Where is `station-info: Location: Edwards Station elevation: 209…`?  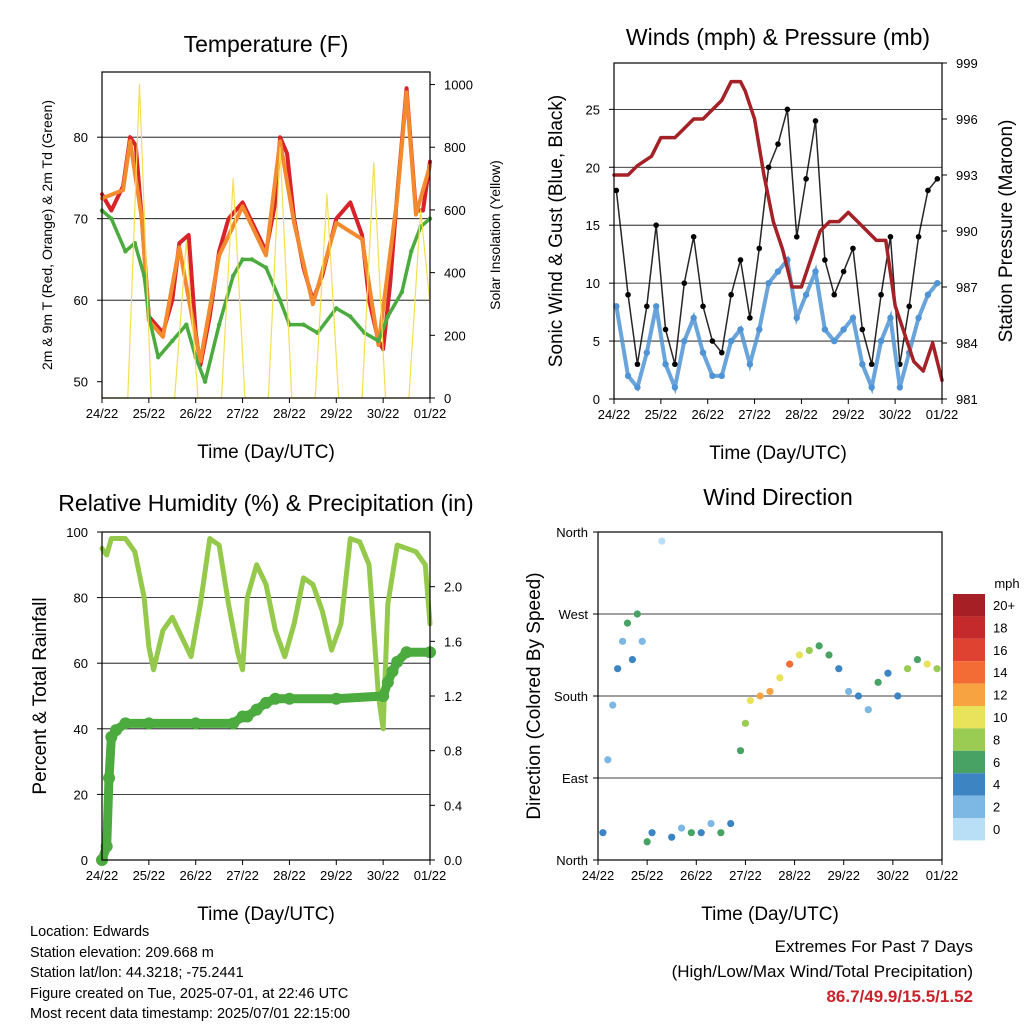 station-info: Location: Edwards Station elevation: 209… is located at coordinates (190, 973).